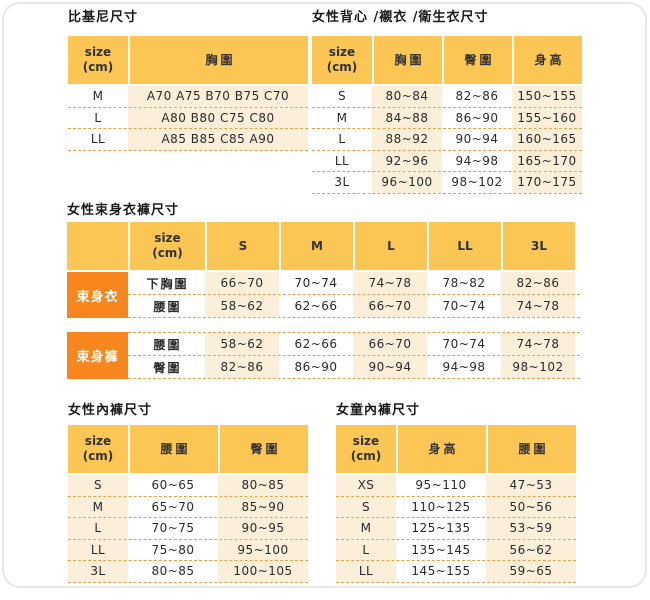 The height and width of the screenshot is (600, 650). What do you see at coordinates (218, 117) in the screenshot?
I see `table-cell: A80 B80 C75 C80` at bounding box center [218, 117].